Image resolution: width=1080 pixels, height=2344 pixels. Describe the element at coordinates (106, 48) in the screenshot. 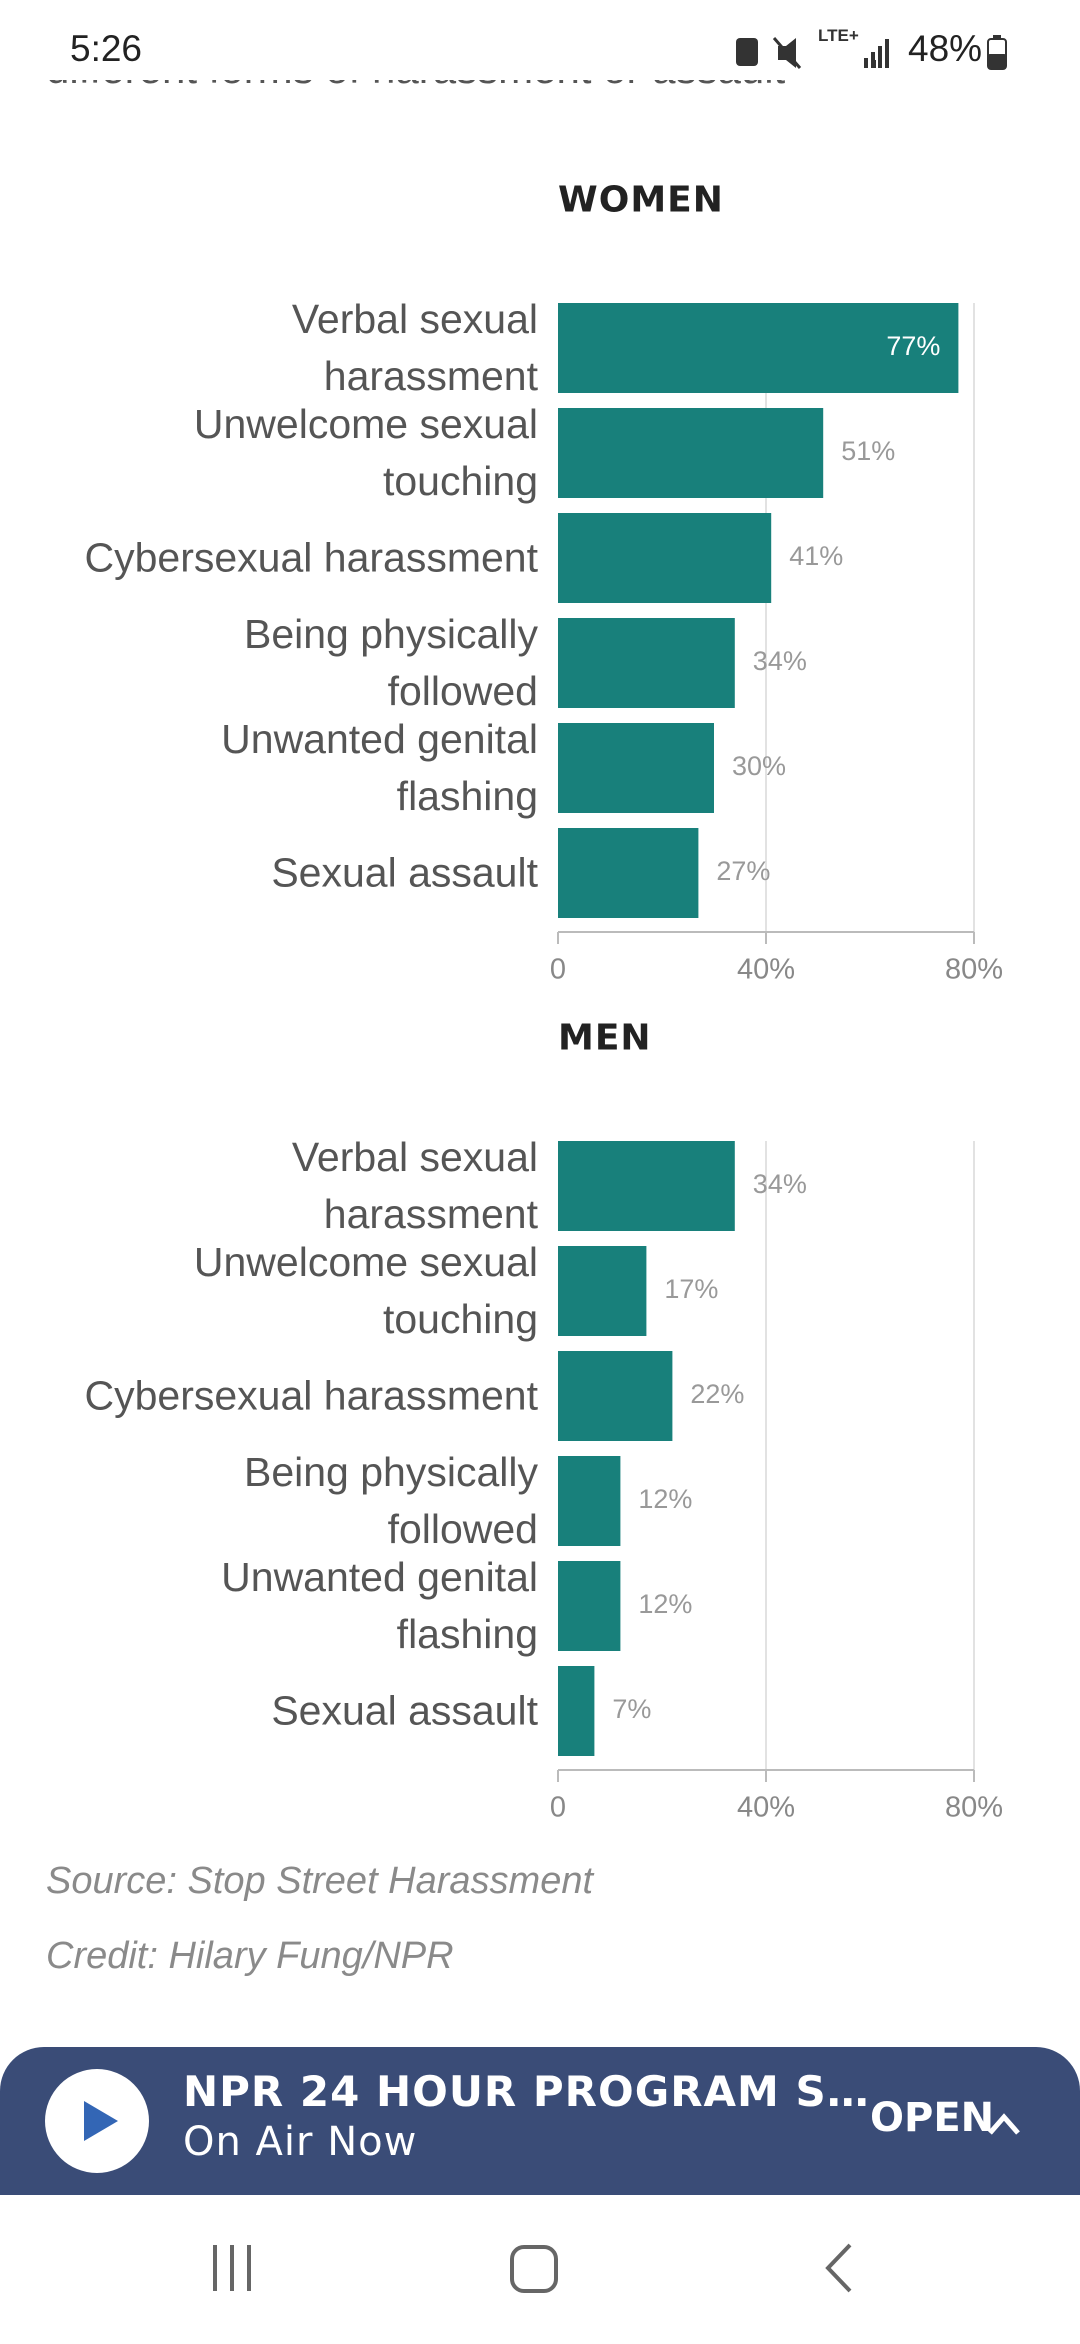

I see `clock: 5:26` at that location.